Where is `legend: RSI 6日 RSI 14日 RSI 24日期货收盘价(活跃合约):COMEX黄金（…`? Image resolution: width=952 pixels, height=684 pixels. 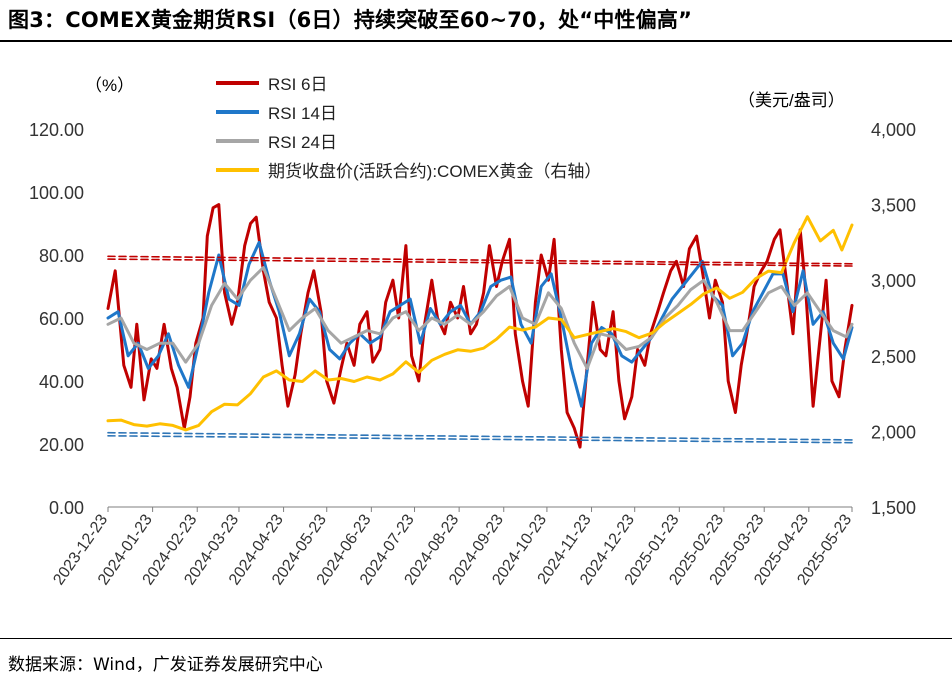 legend: RSI 6日 RSI 14日 RSI 24日期货收盘价(活跃合约):COMEX黄金（… is located at coordinates (408, 128).